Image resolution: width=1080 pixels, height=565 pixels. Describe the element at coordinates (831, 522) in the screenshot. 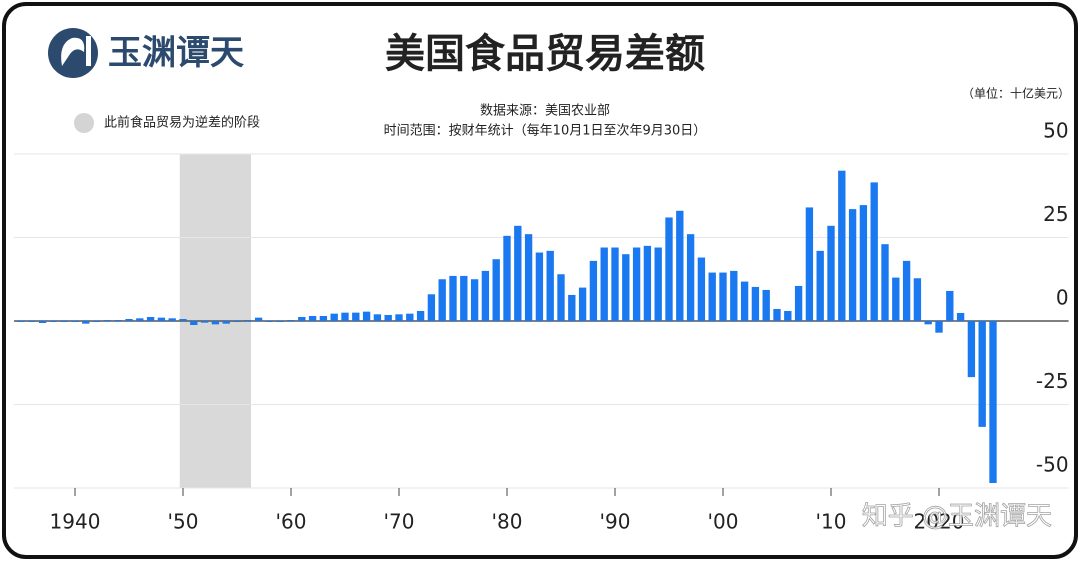

I see `x-tick-label: '10` at that location.